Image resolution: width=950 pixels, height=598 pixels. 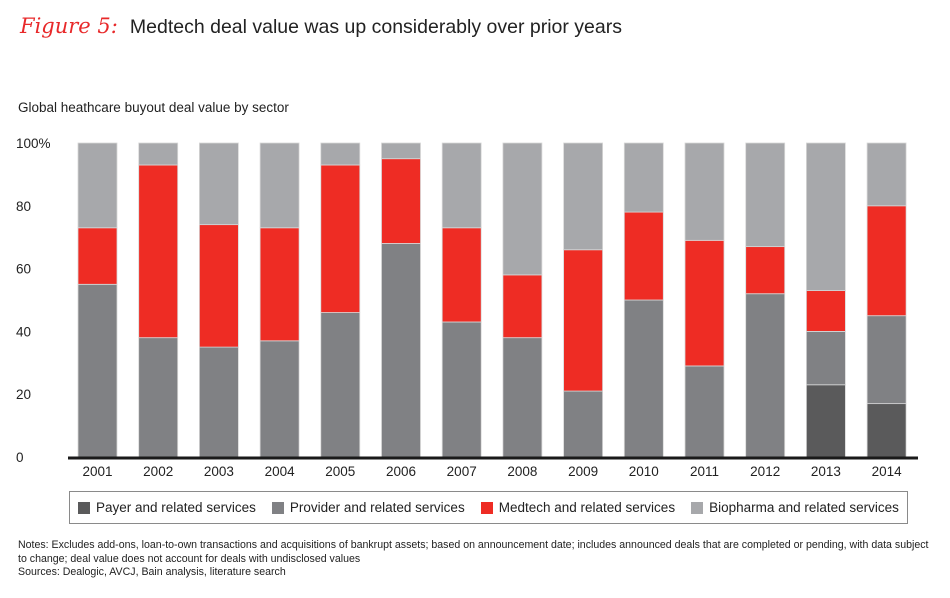 I want to click on bar-segment-payer-2013, so click(x=826, y=421).